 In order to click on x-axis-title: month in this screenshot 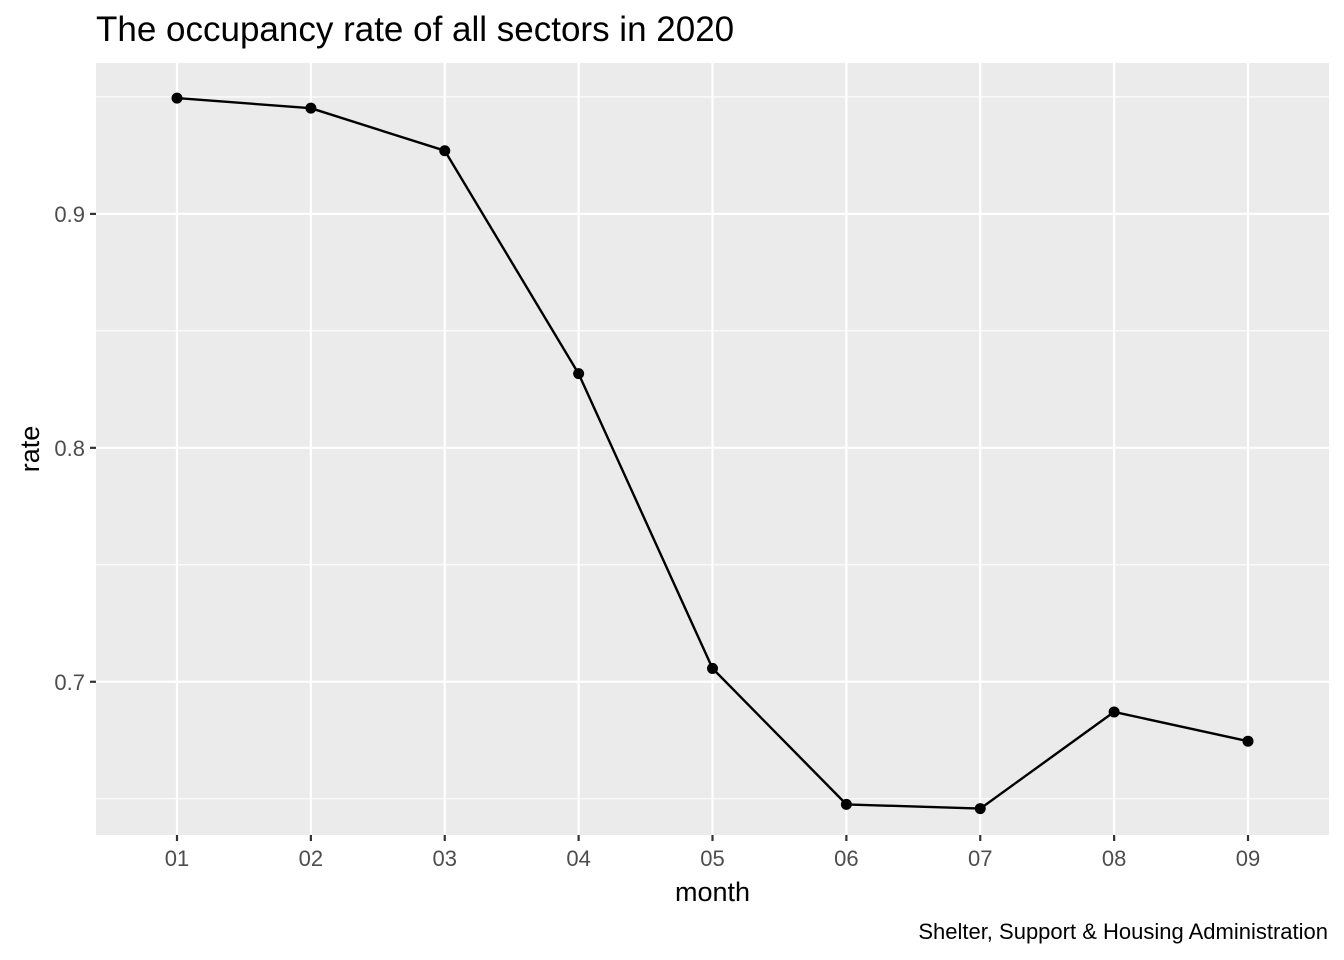, I will do `click(712, 892)`.